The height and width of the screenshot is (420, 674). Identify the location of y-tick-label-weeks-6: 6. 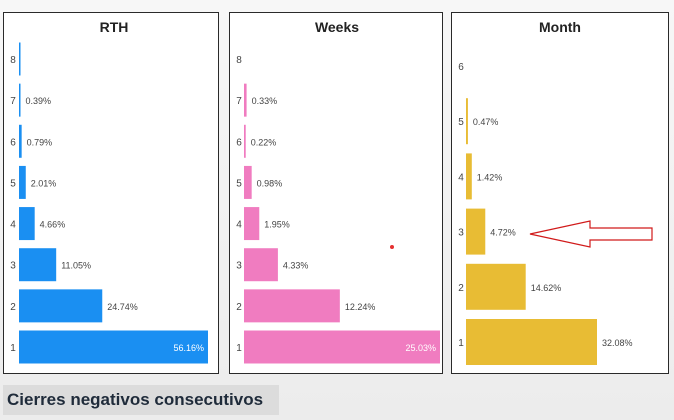
(239, 142).